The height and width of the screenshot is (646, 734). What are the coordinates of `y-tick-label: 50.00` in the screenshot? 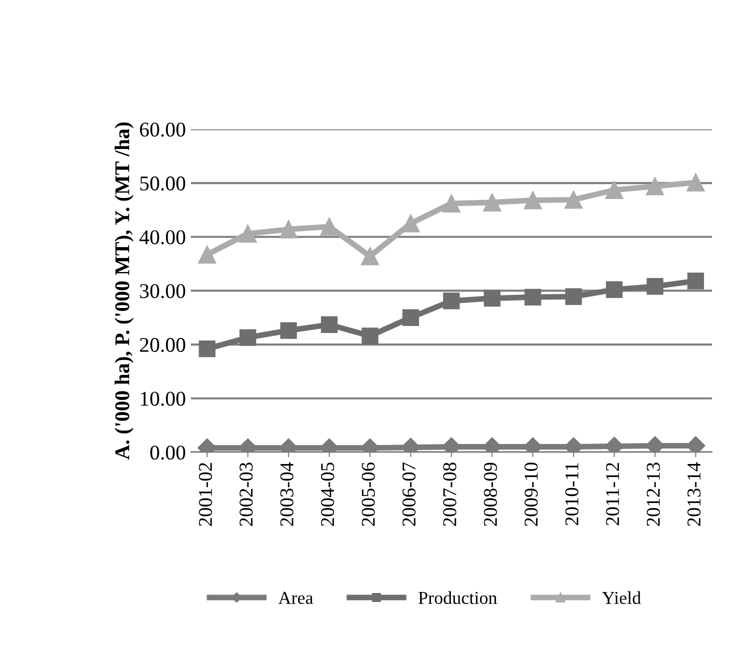 It's located at (163, 183).